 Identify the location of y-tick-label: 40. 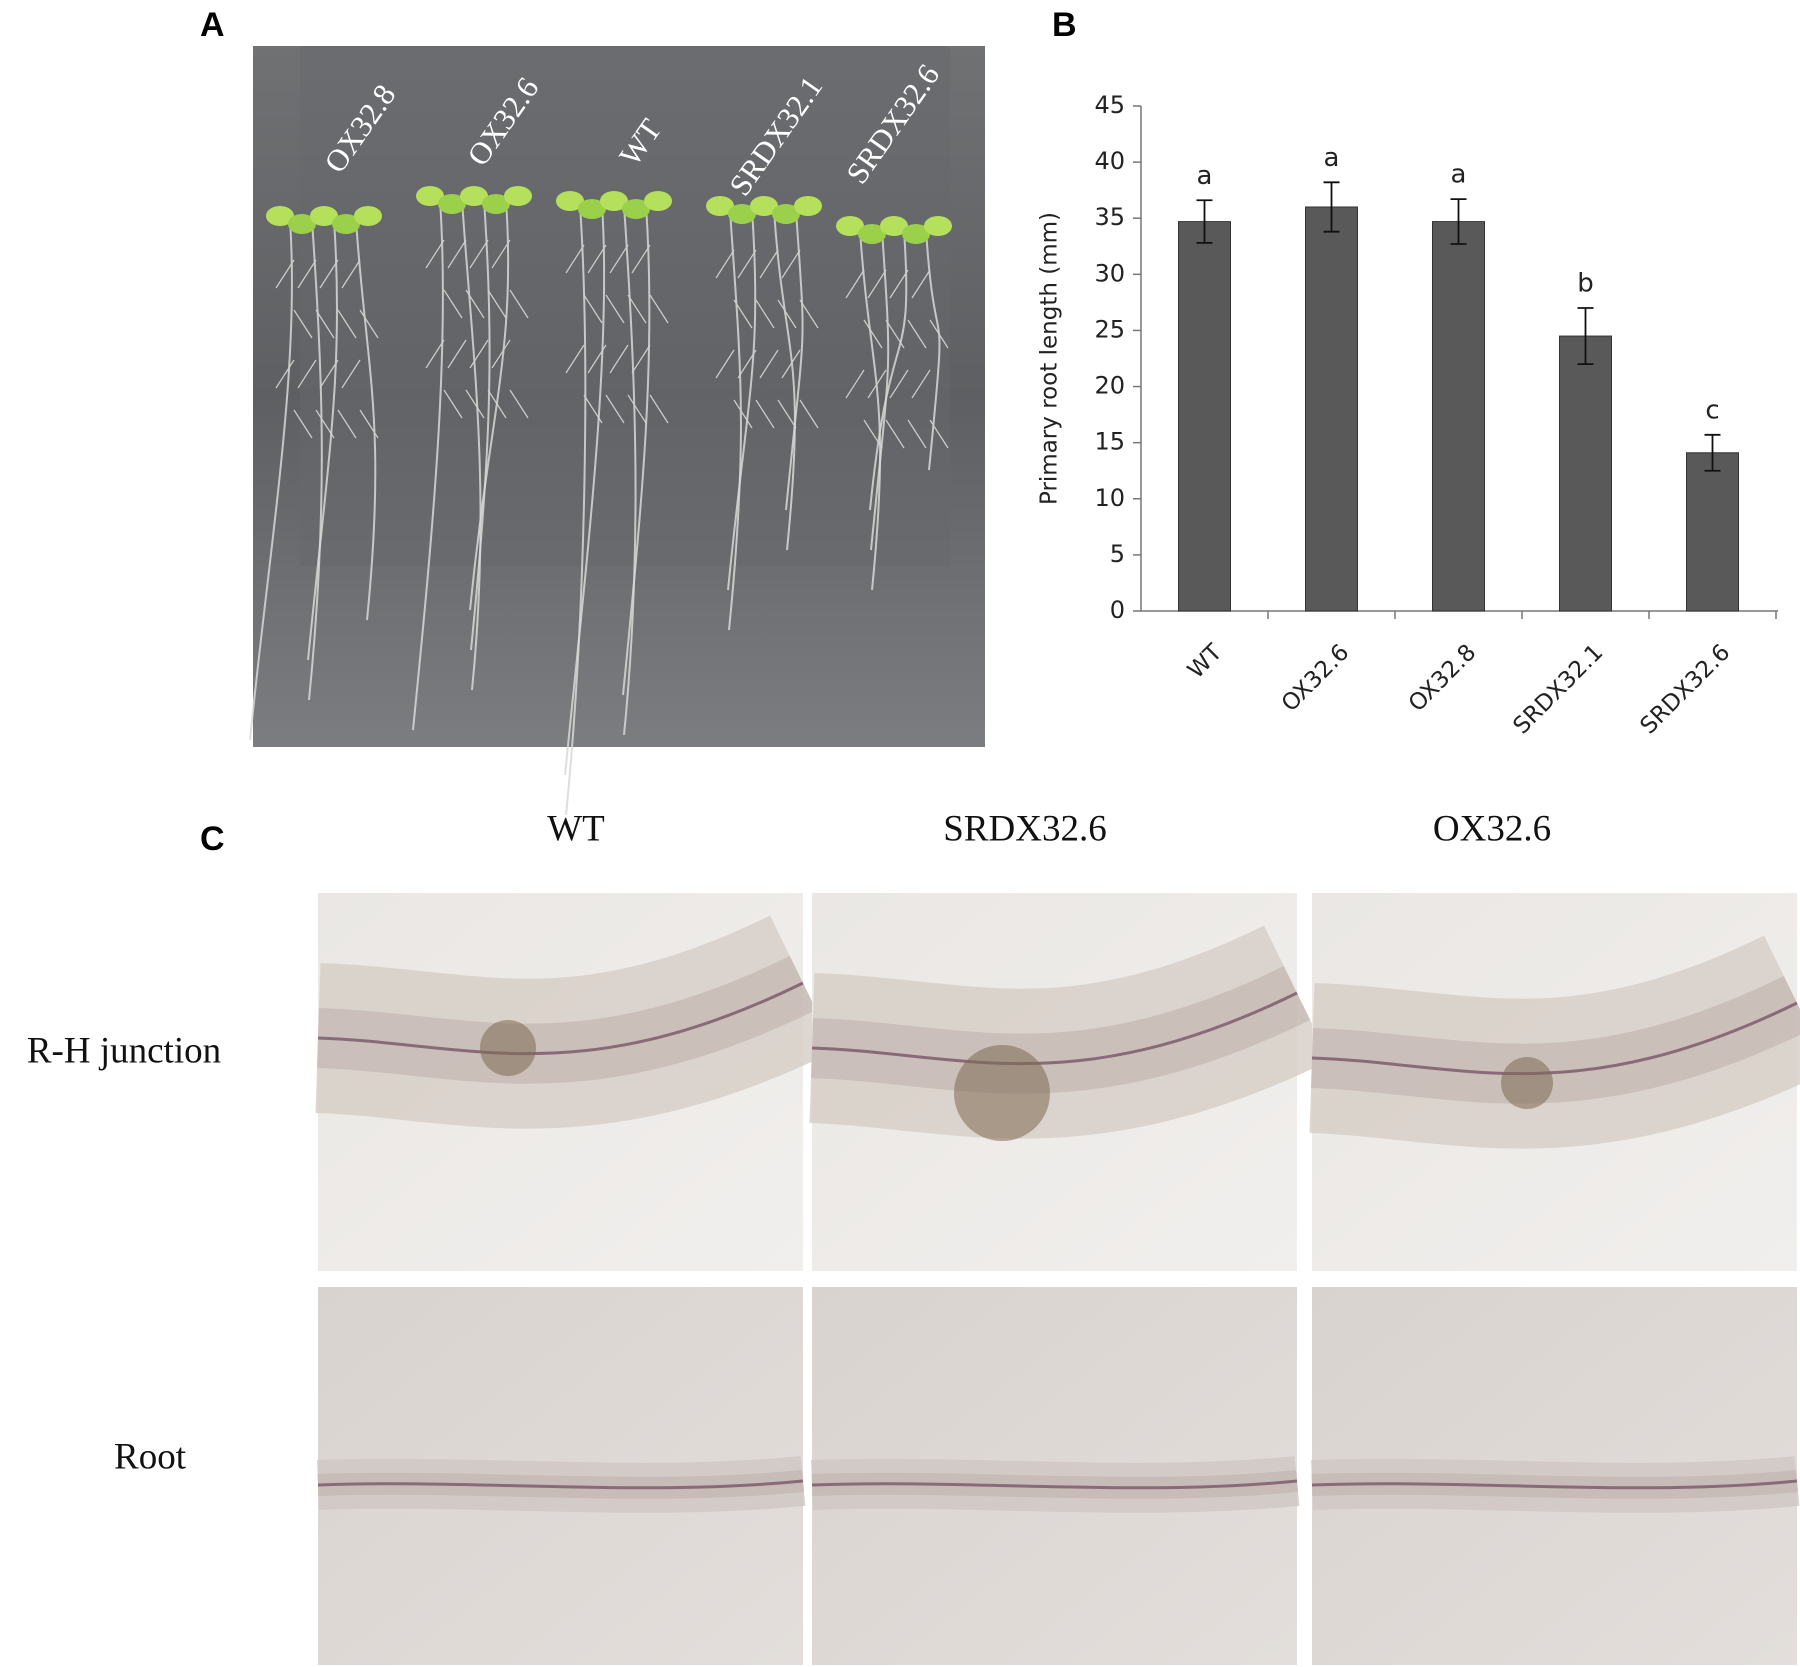
(1109, 161).